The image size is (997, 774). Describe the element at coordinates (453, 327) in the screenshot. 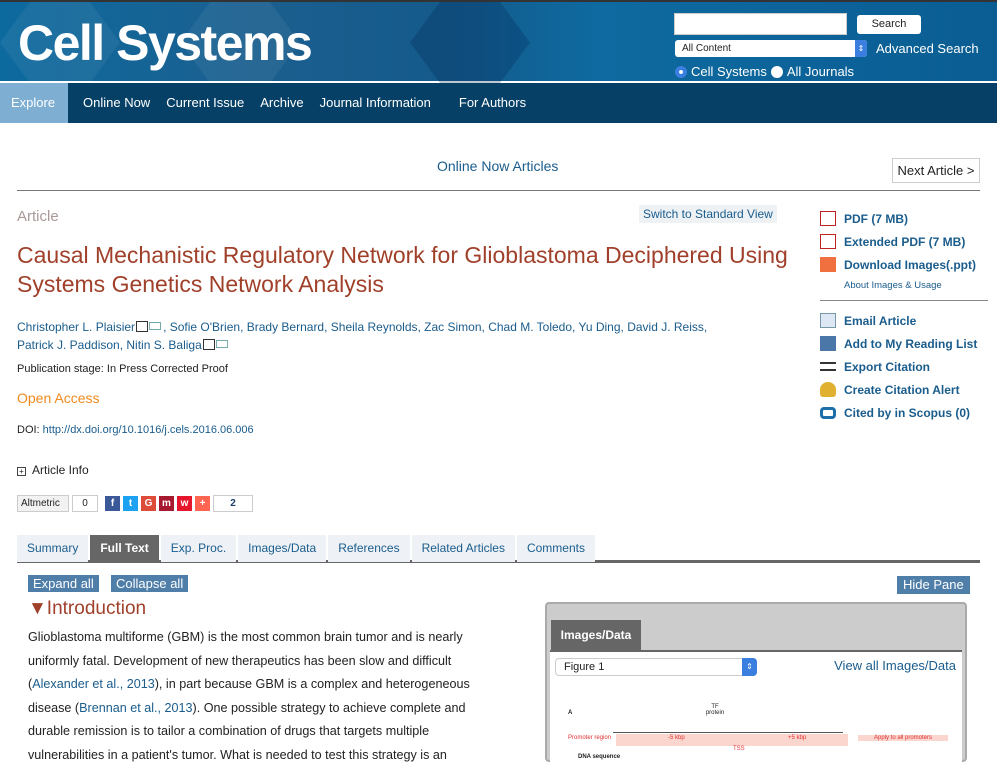

I see `author-link: Zac Simon` at that location.